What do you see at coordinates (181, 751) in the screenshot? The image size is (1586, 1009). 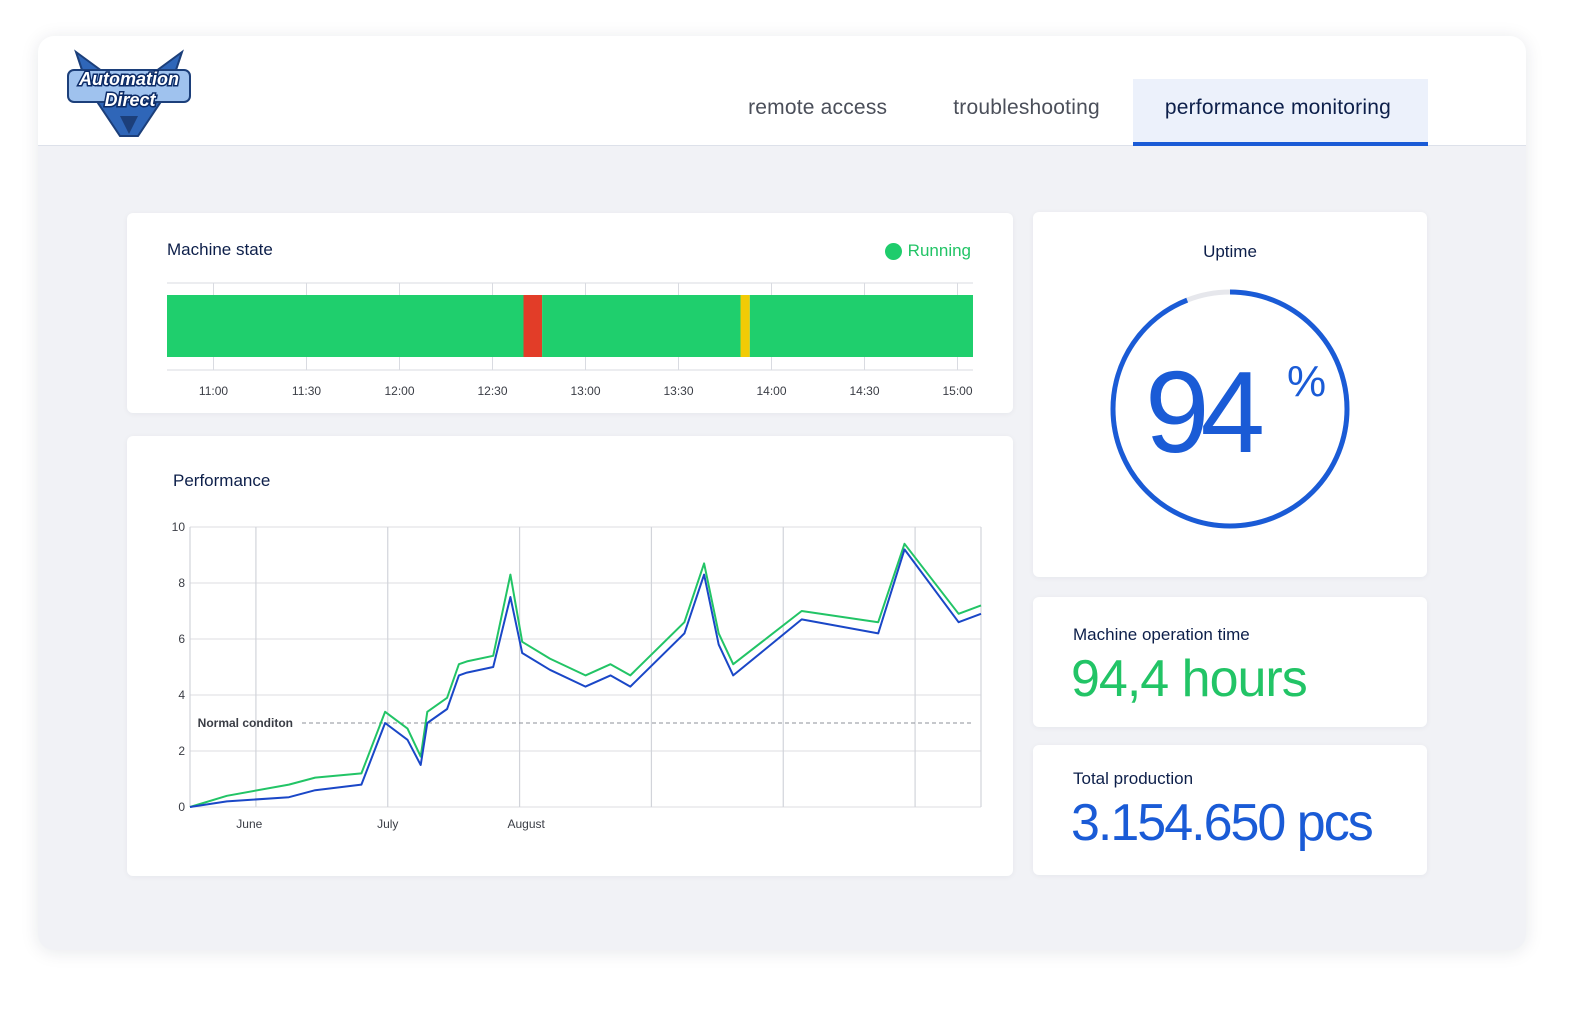 I see `y-tick-label: 2` at bounding box center [181, 751].